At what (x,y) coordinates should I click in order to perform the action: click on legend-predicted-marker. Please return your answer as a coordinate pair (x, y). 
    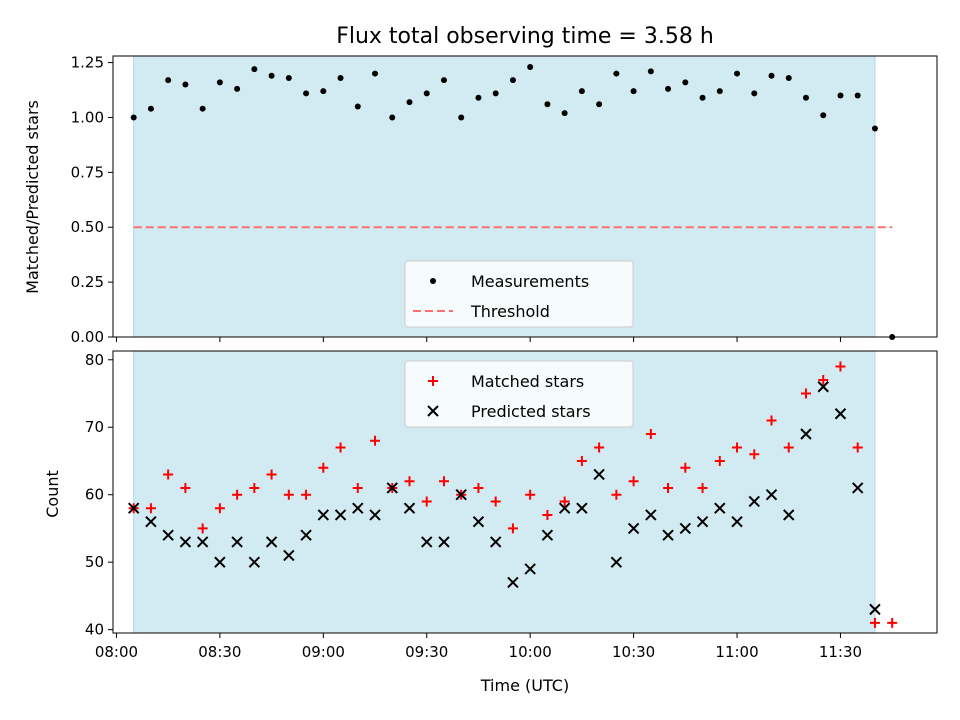
    Looking at the image, I should click on (433, 411).